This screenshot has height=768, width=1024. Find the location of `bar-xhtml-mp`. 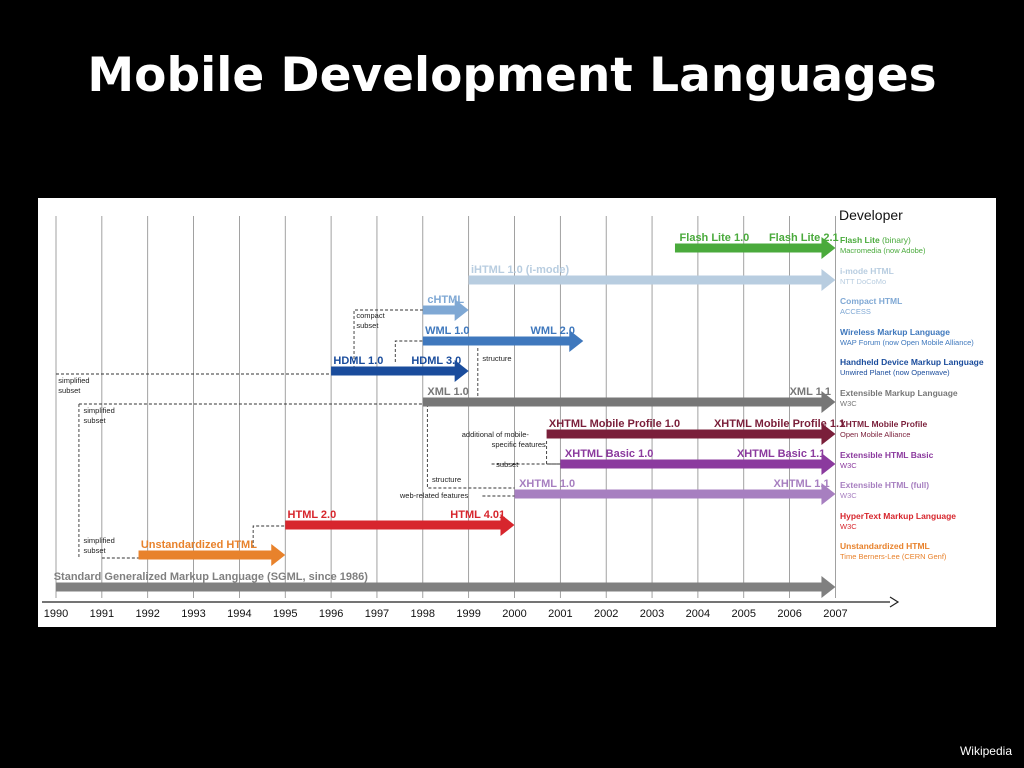

bar-xhtml-mp is located at coordinates (691, 434).